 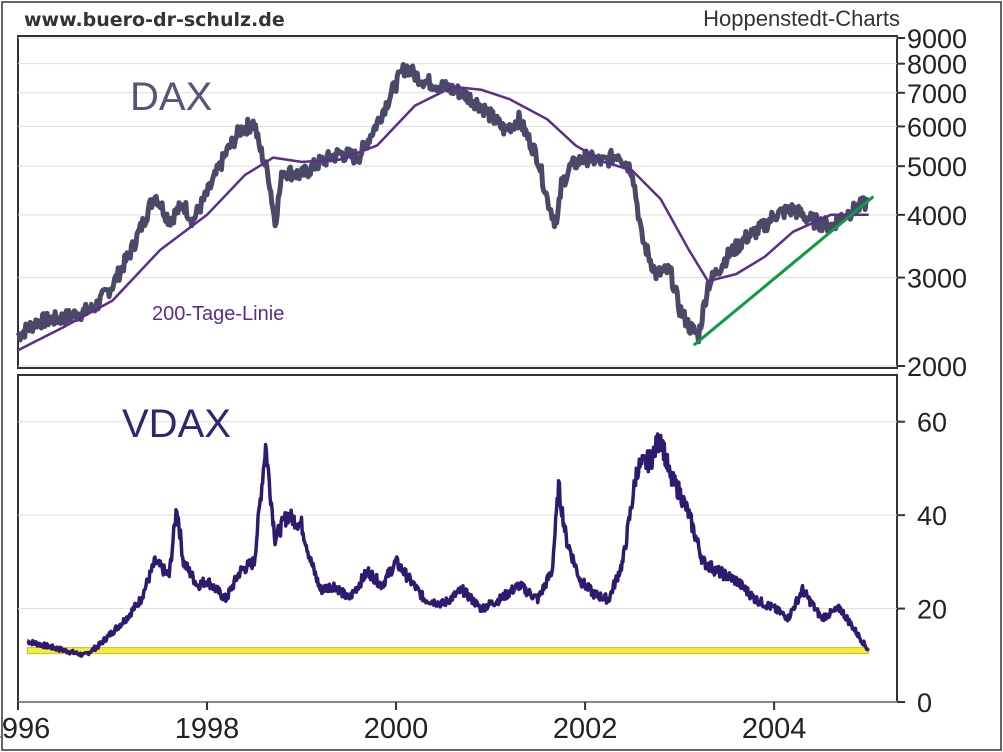 I want to click on chart-source: Hoppenstedt-Charts, so click(x=801, y=18).